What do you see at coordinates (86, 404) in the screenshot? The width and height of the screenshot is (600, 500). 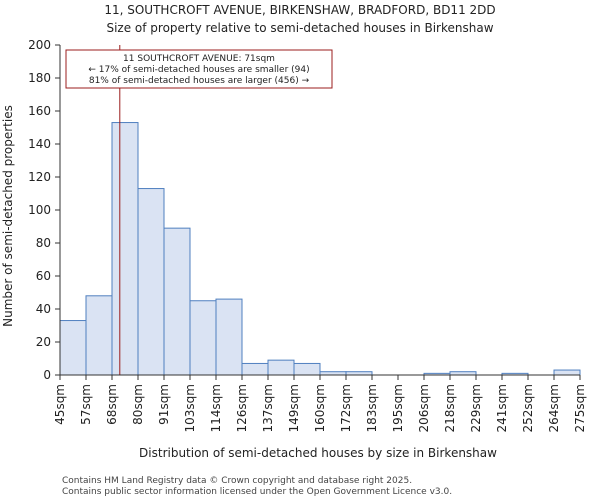 I see `x-tick-label: 57sqm` at bounding box center [86, 404].